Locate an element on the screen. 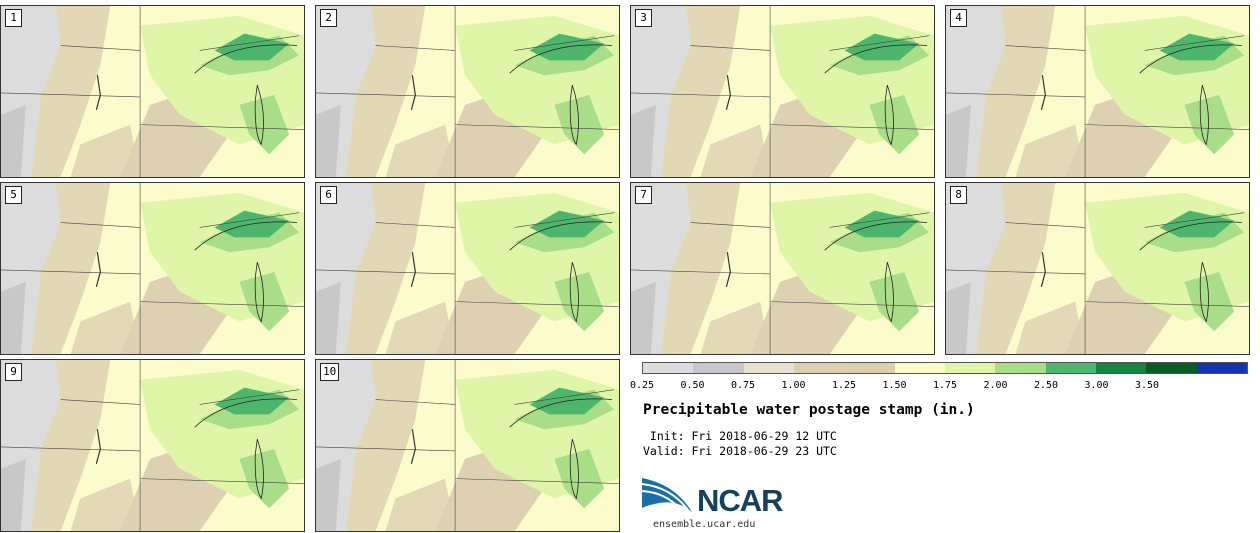  panel-number-label: 2 is located at coordinates (328, 18).